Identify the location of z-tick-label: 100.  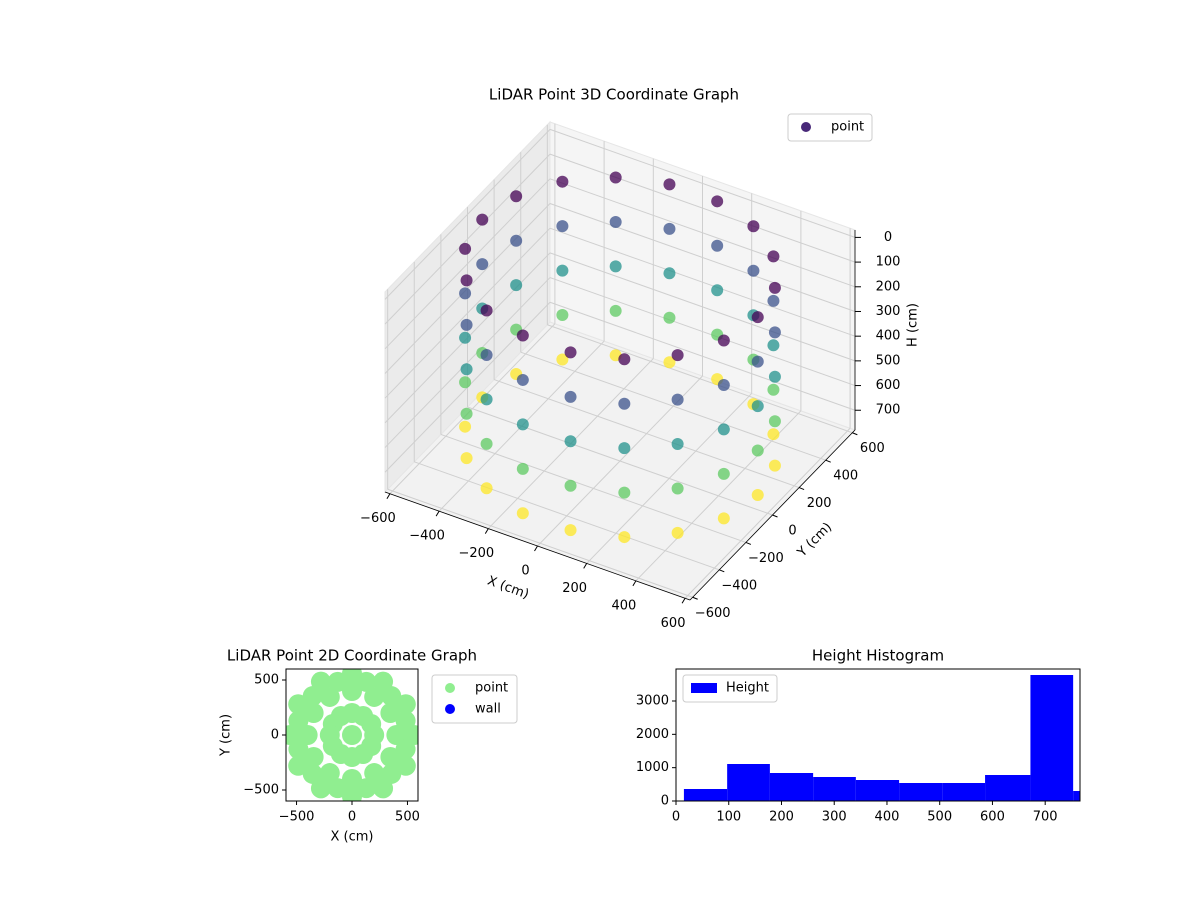
(888, 262).